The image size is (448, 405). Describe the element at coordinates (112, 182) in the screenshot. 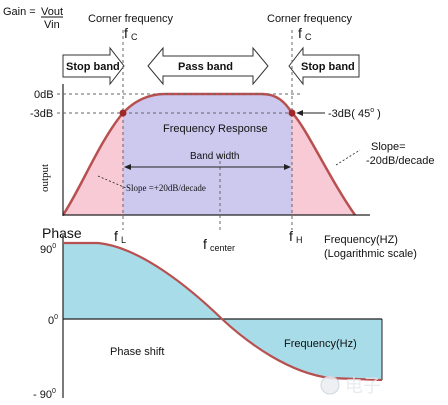

I see `slope-left-pointer` at that location.